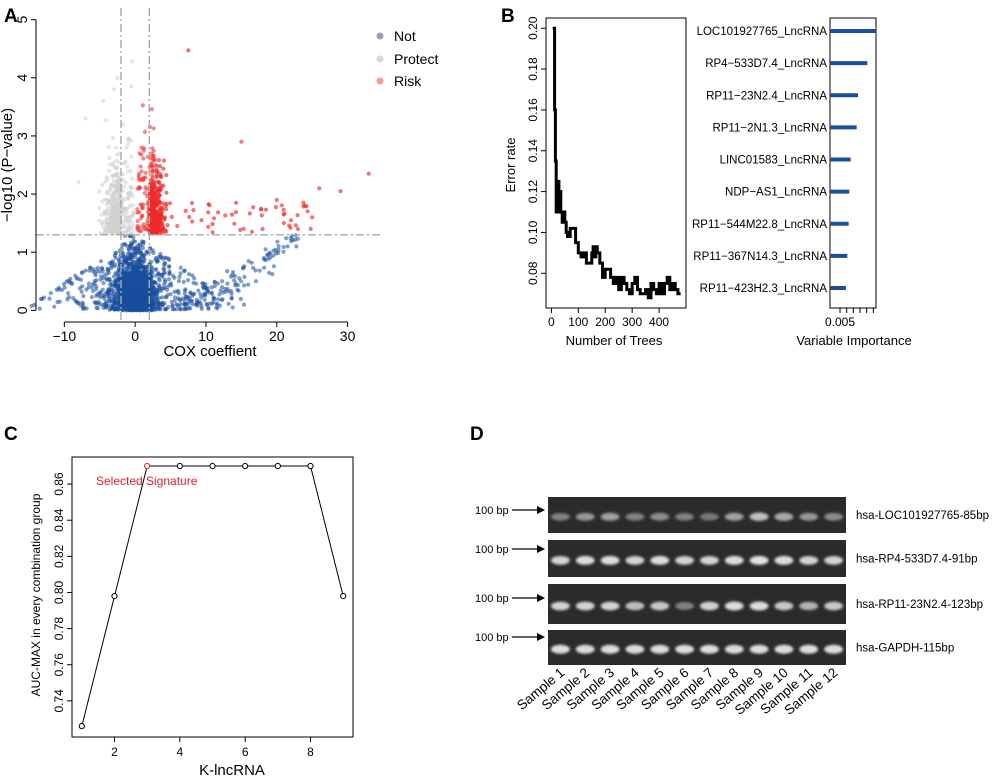 The width and height of the screenshot is (996, 779). Describe the element at coordinates (22, 78) in the screenshot. I see `y-tick-label: 4` at that location.